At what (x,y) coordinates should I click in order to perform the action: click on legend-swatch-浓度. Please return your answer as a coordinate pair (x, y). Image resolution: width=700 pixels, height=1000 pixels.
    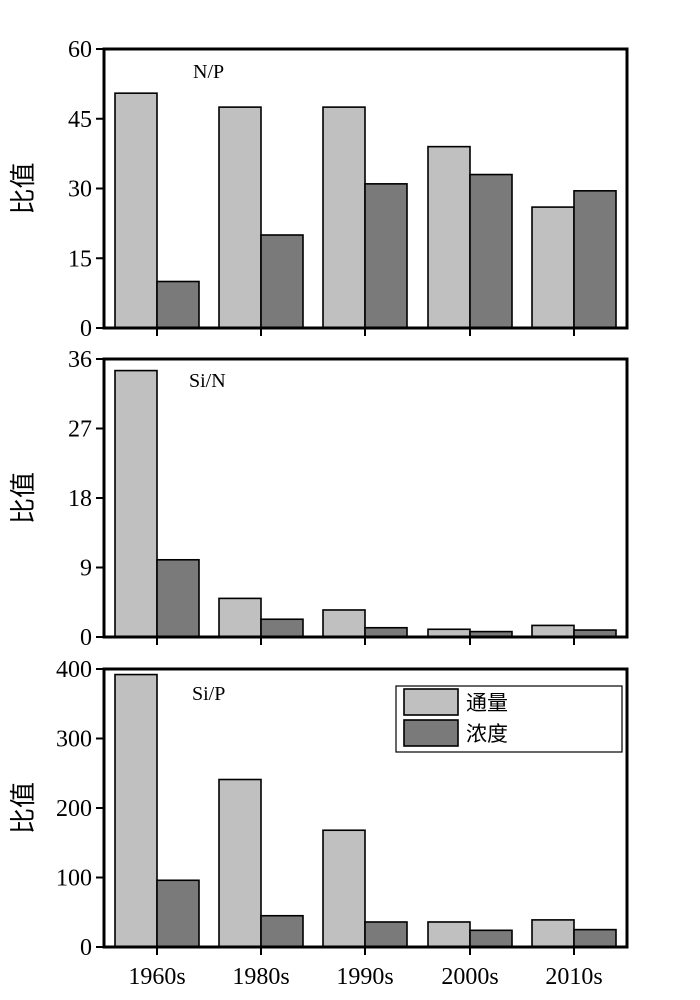
    Looking at the image, I should click on (431, 733).